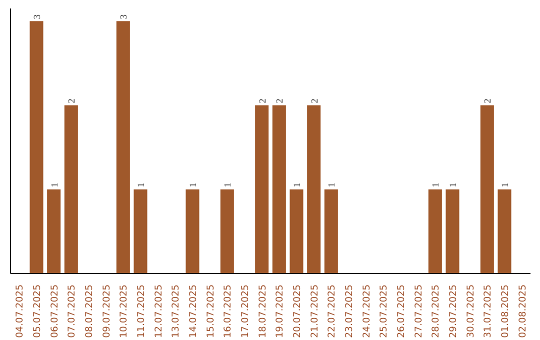 The width and height of the screenshot is (540, 340). What do you see at coordinates (384, 311) in the screenshot?
I see `x-tick-label: 25.07.2025` at bounding box center [384, 311].